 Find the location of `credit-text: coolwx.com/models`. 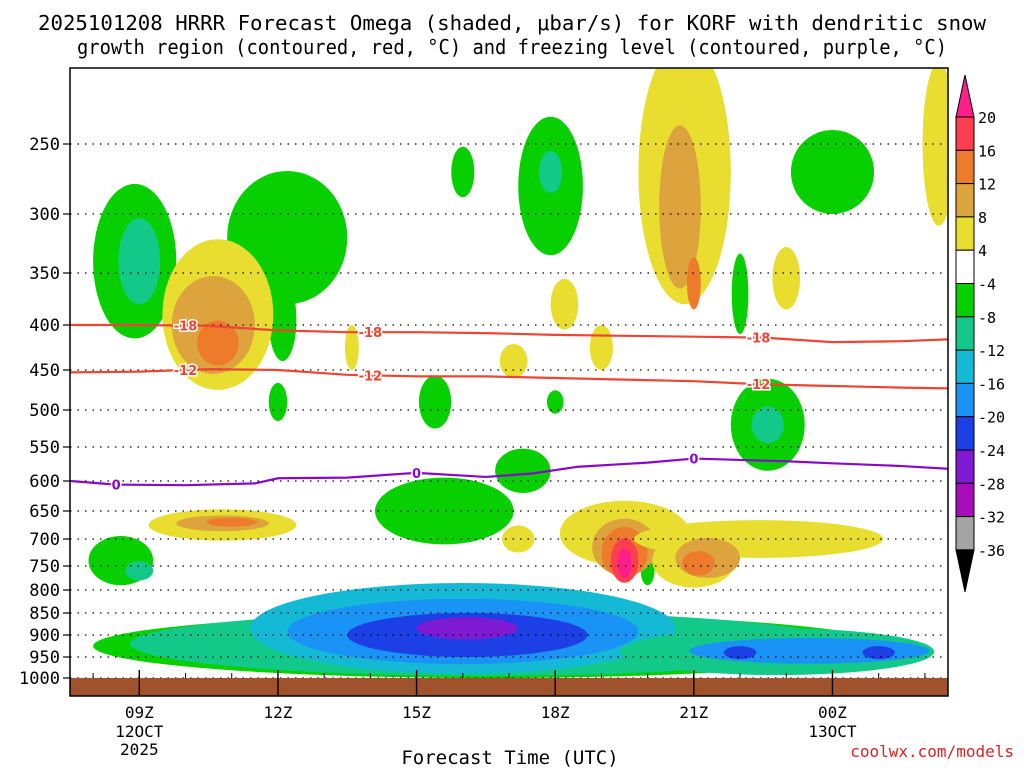

credit-text: coolwx.com/models is located at coordinates (932, 751).